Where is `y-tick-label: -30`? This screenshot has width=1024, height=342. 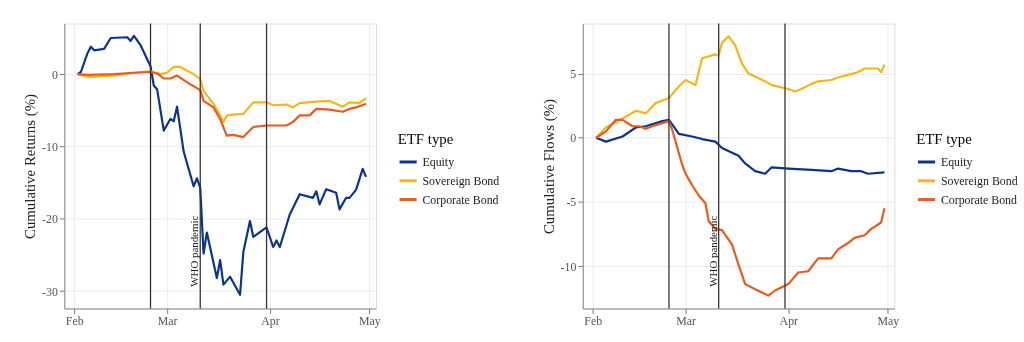 y-tick-label: -30 is located at coordinates (50, 291).